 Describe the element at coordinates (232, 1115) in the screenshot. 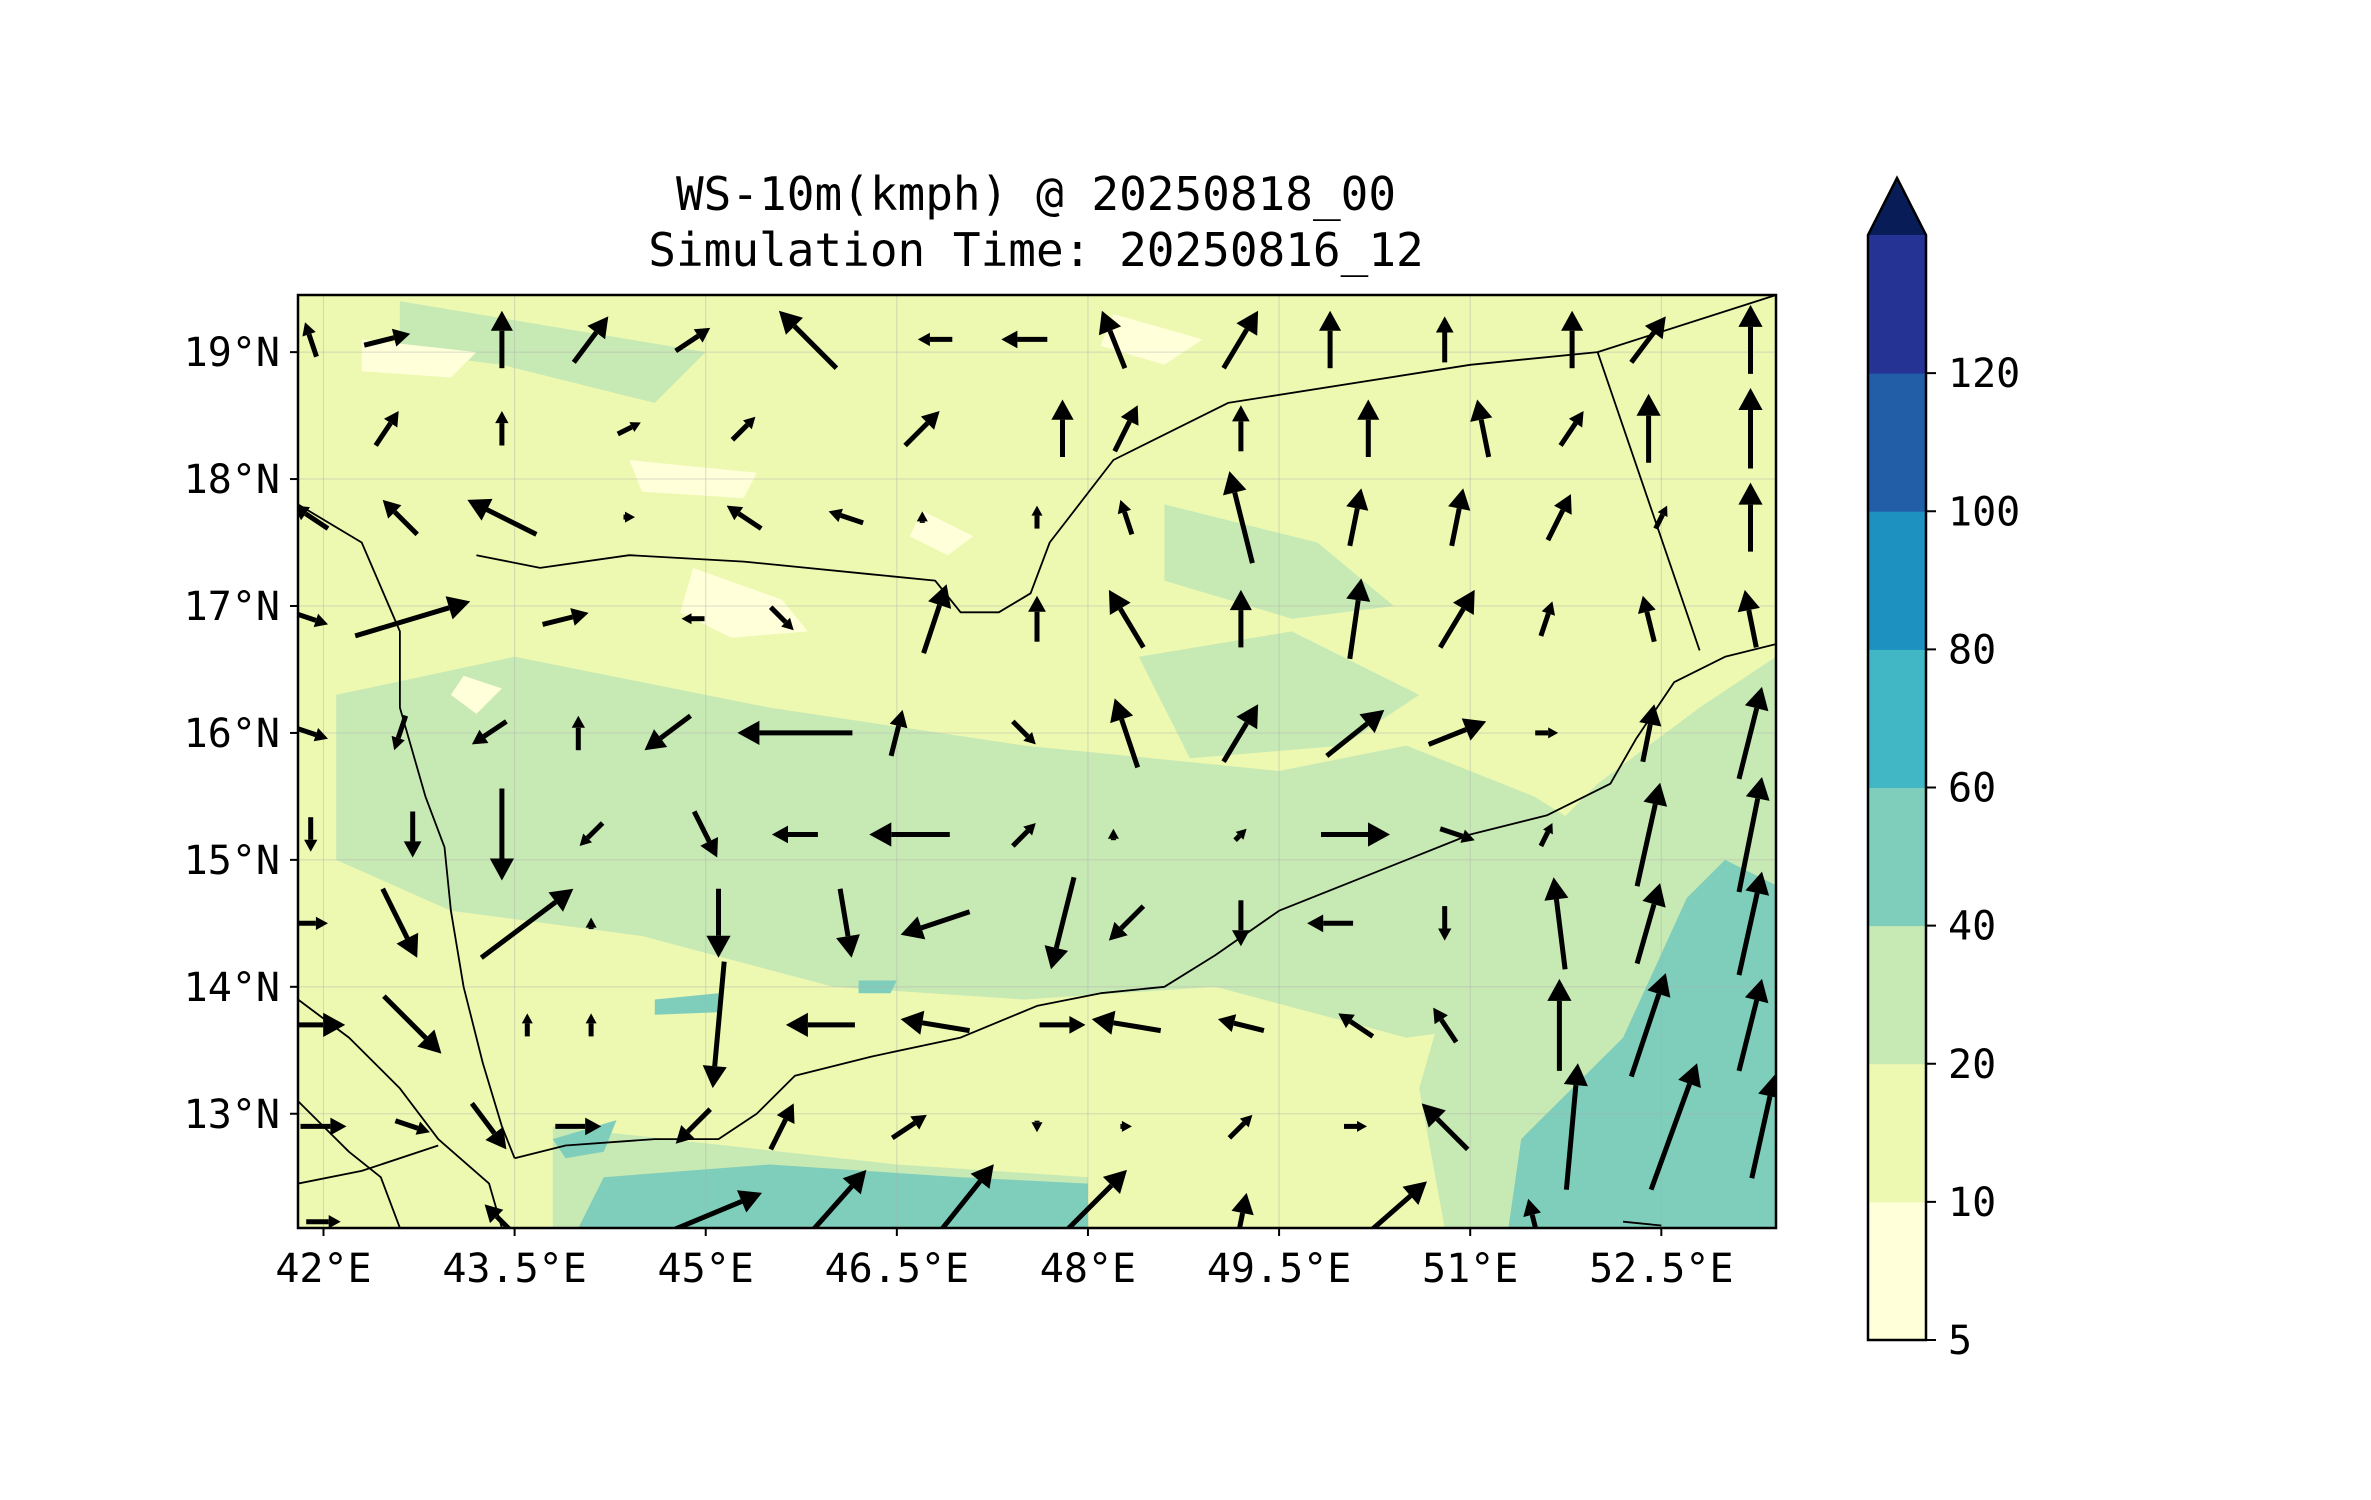

I see `y-tick-label: 13°N` at that location.